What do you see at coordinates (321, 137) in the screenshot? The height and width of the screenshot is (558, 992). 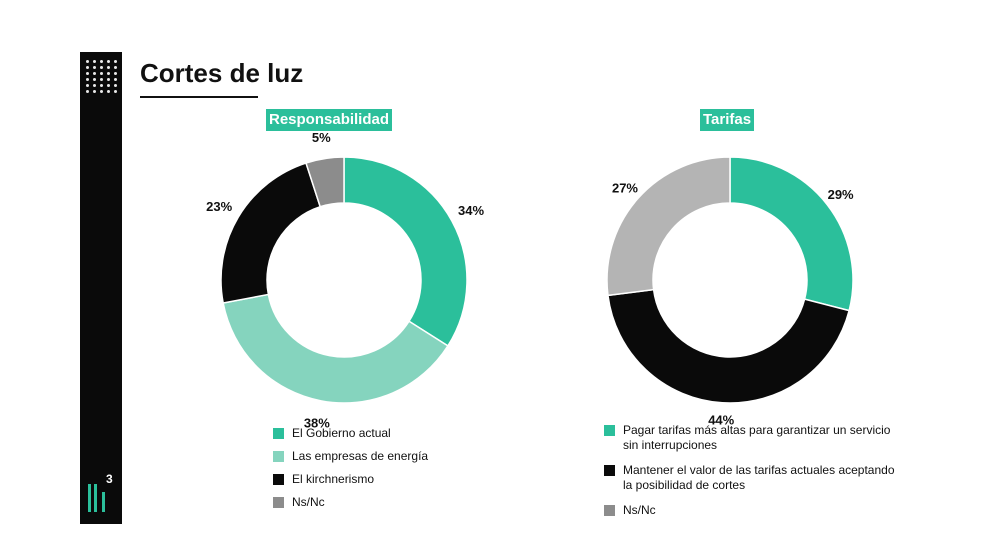 I see `data-label-responsabilidad-ns-nc: 5%` at bounding box center [321, 137].